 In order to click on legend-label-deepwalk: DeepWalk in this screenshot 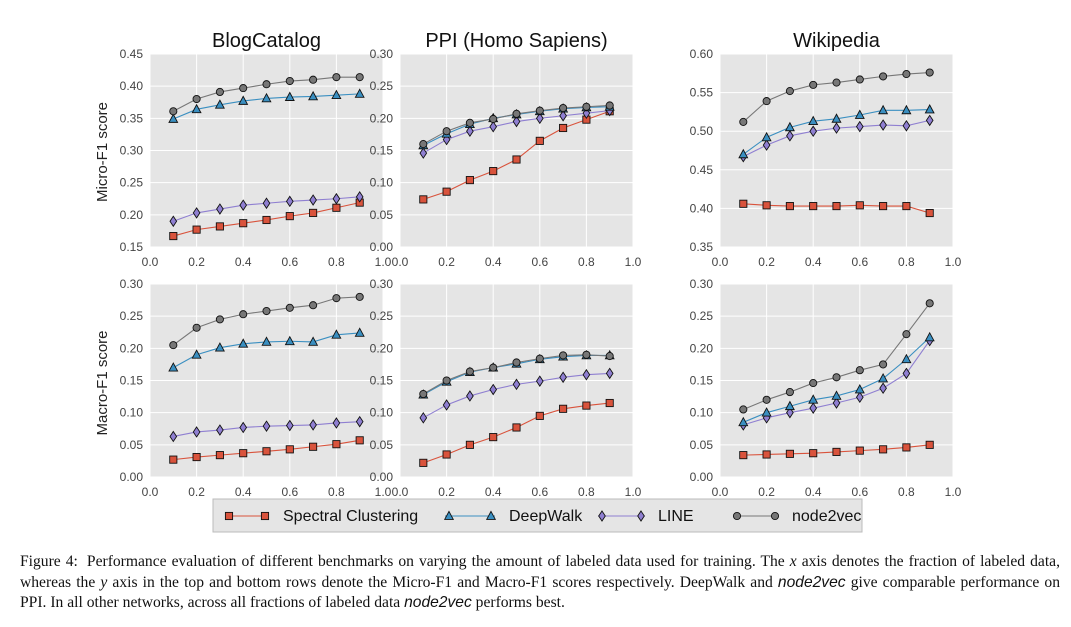, I will do `click(546, 516)`.